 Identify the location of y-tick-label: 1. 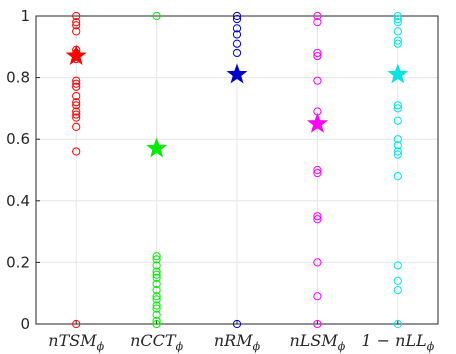
(25, 16).